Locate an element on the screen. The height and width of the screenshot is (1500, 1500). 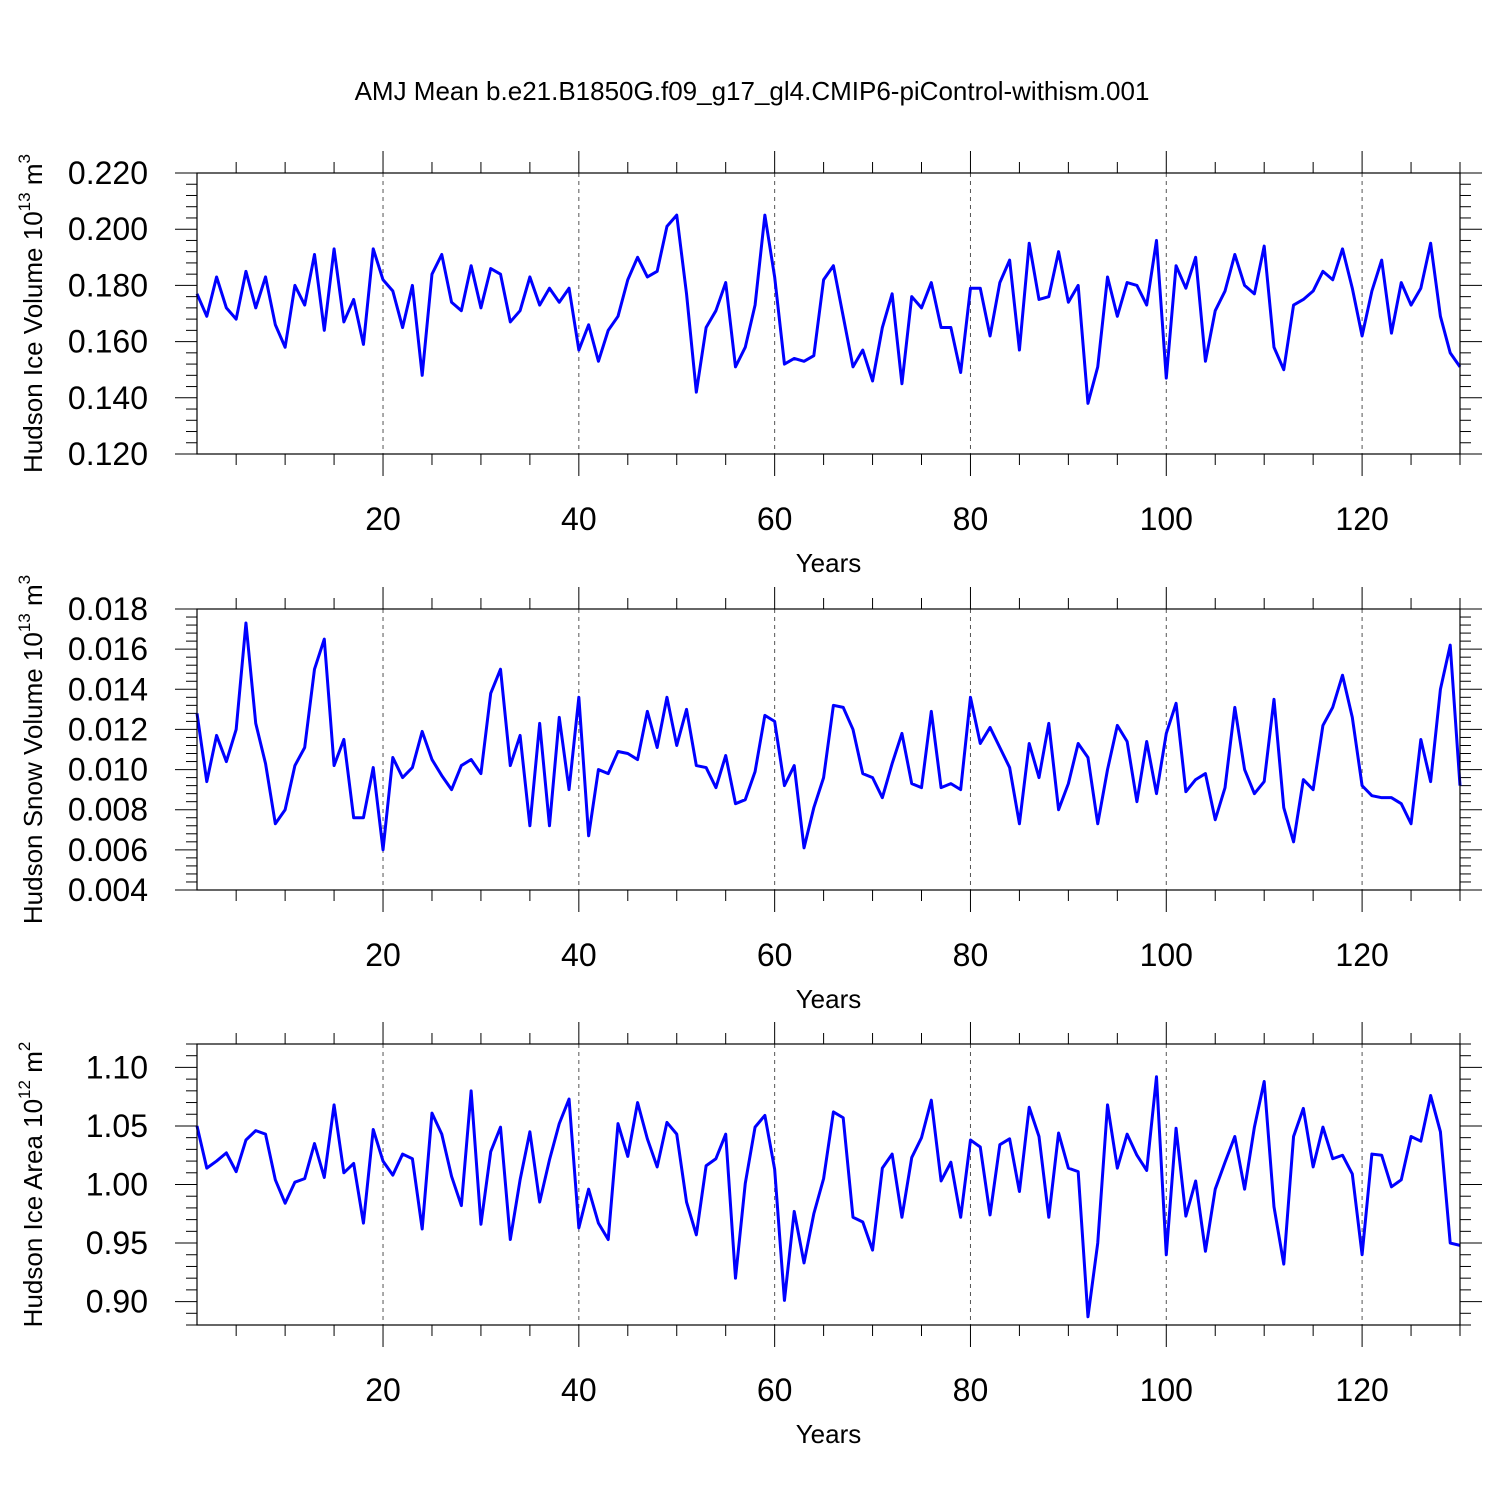
y-tick-label: 0.220 is located at coordinates (108, 173).